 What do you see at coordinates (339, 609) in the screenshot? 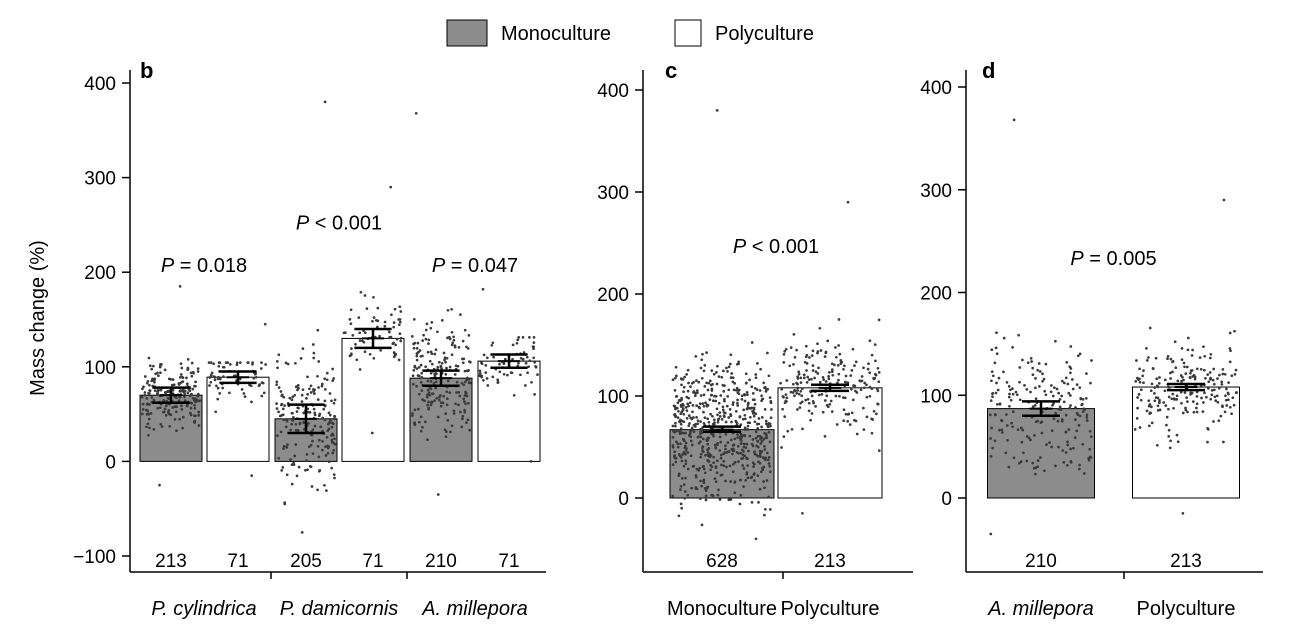
I see `category-label-p-damicornis: P. damicornis` at bounding box center [339, 609].